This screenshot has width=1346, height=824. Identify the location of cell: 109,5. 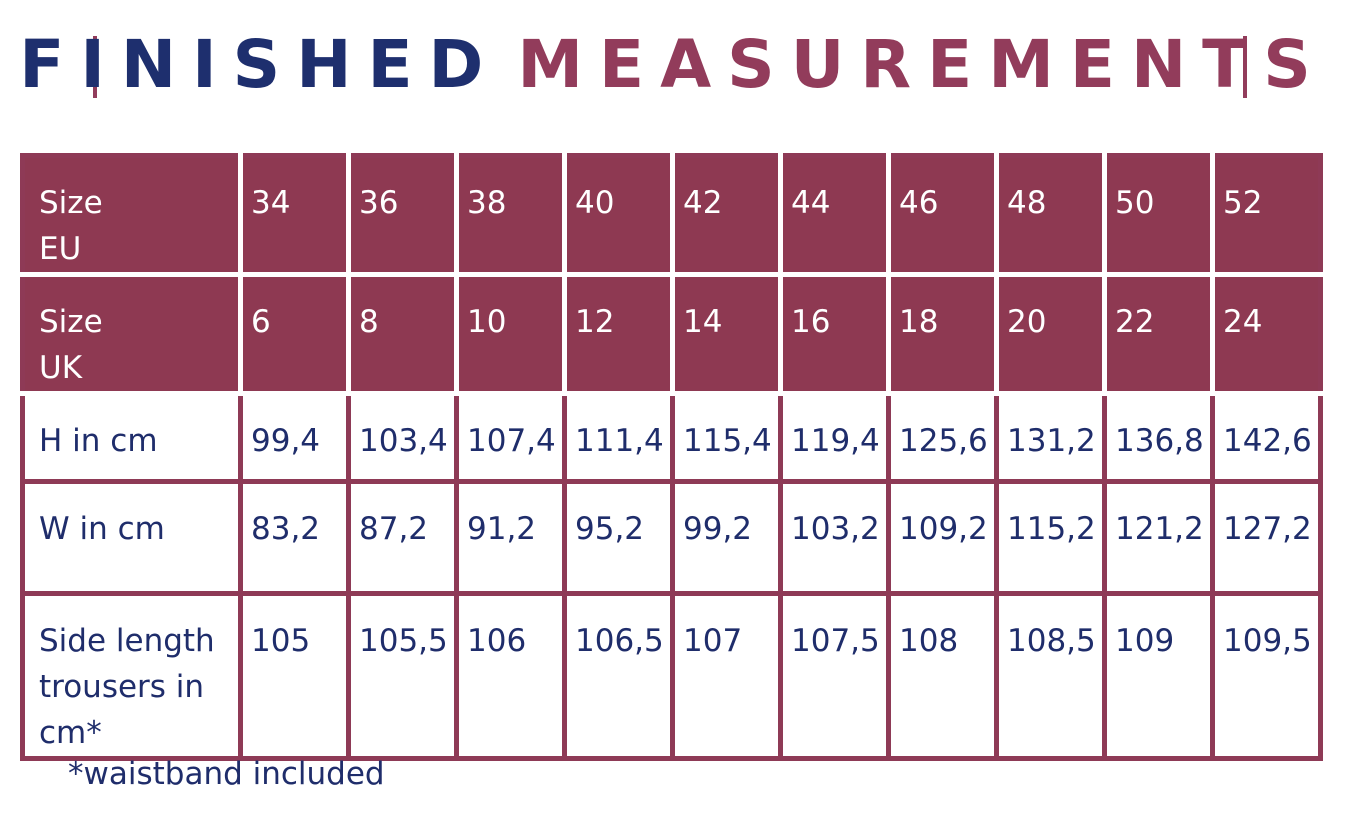
(1266, 676).